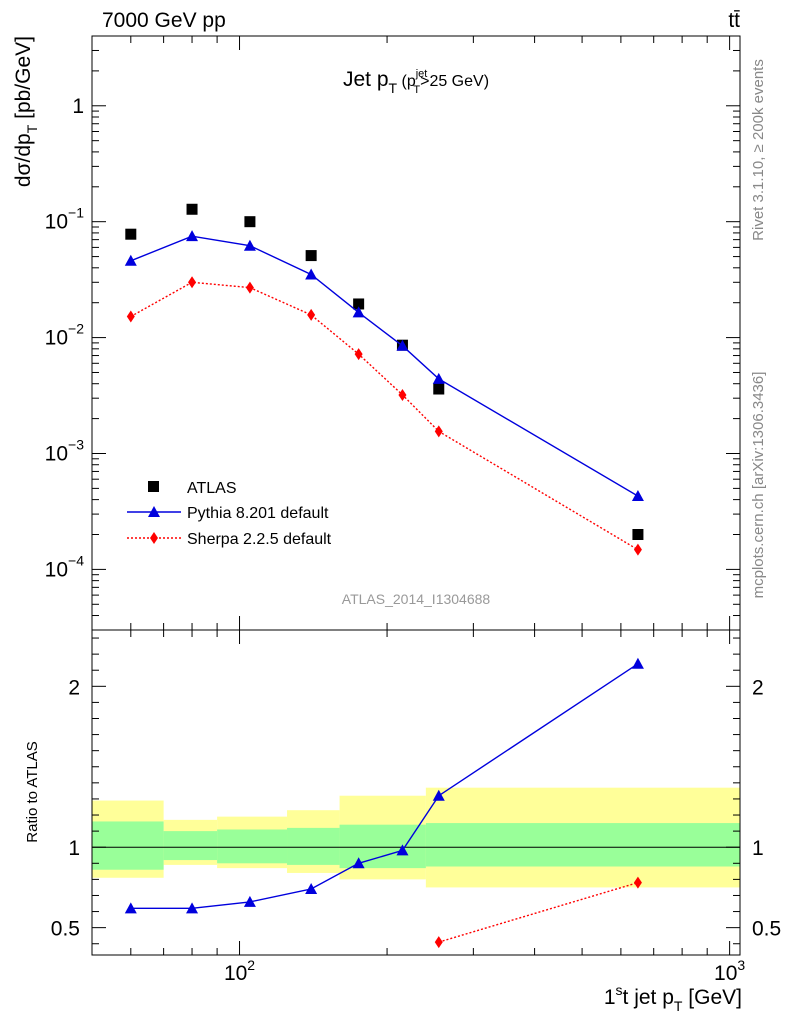  What do you see at coordinates (678, 1006) in the screenshot?
I see `x-axis-label-sub: T` at bounding box center [678, 1006].